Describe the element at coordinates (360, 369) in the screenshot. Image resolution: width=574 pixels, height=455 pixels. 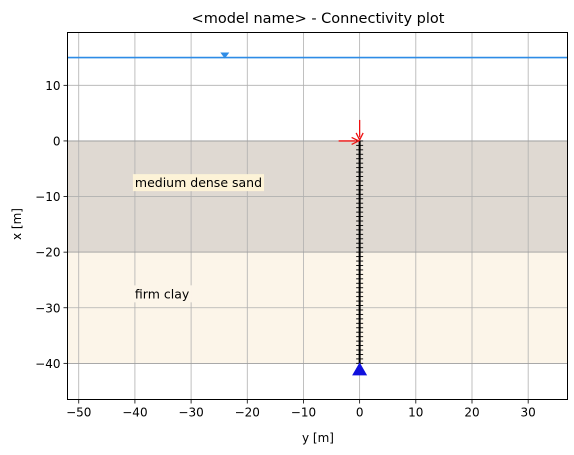
I see `pile-support-marker` at that location.